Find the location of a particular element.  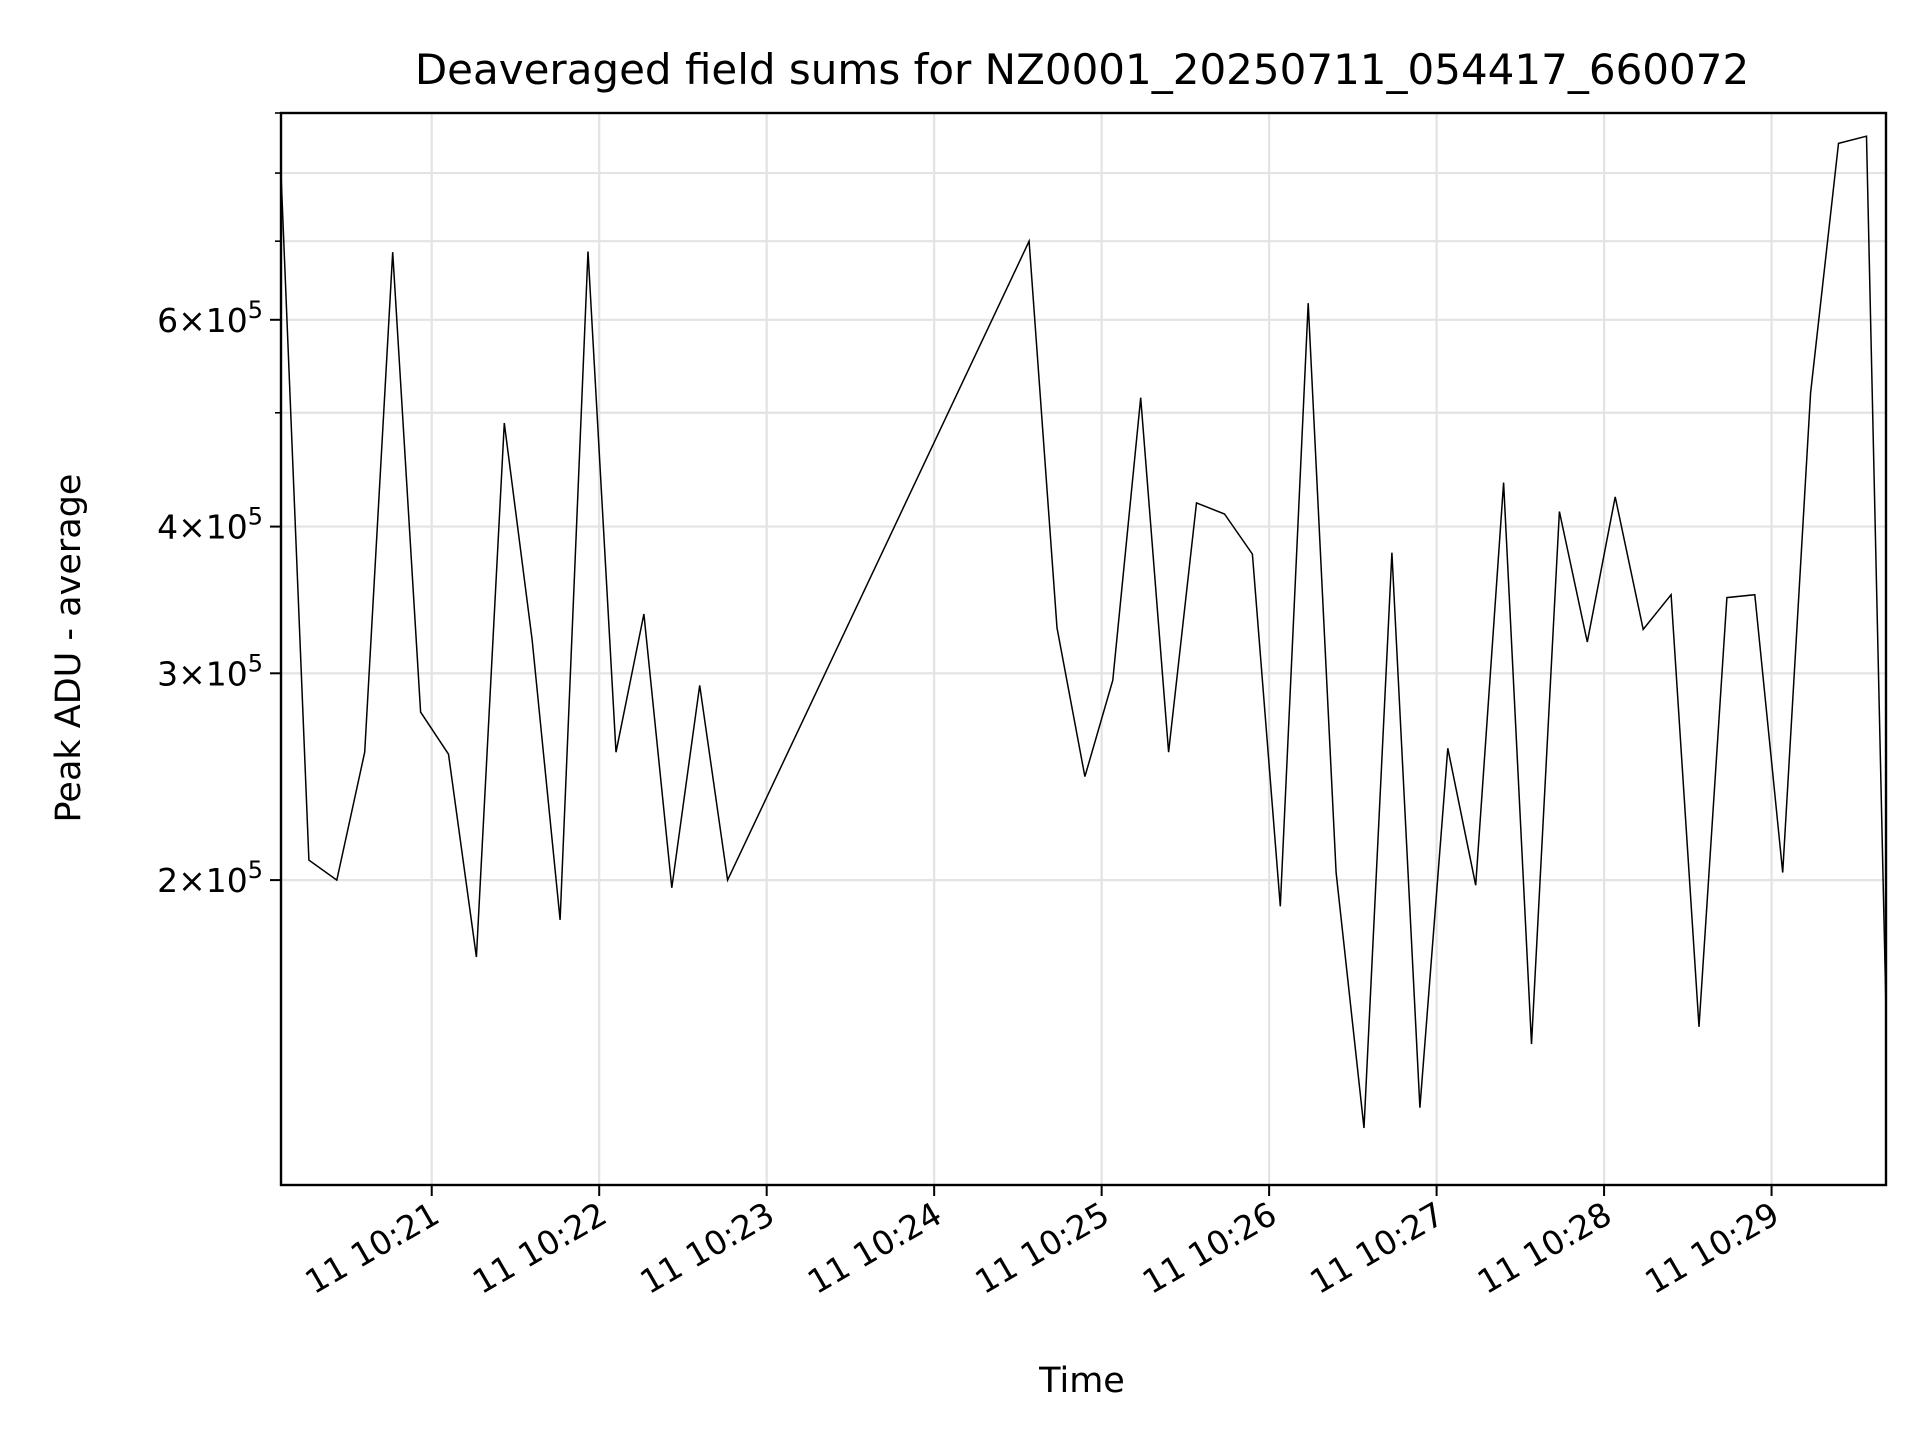

y-tick-label: 3×105 is located at coordinates (210, 671).